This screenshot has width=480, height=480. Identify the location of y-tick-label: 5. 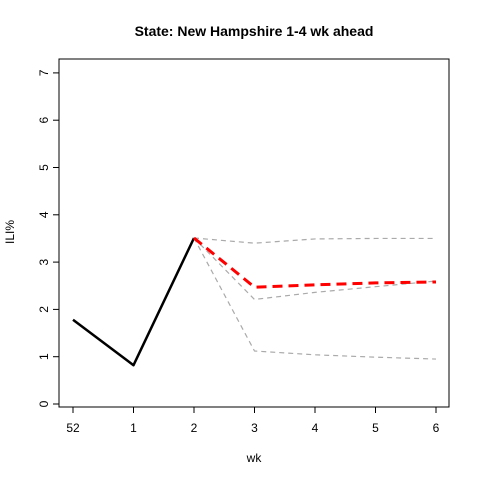
(44, 167).